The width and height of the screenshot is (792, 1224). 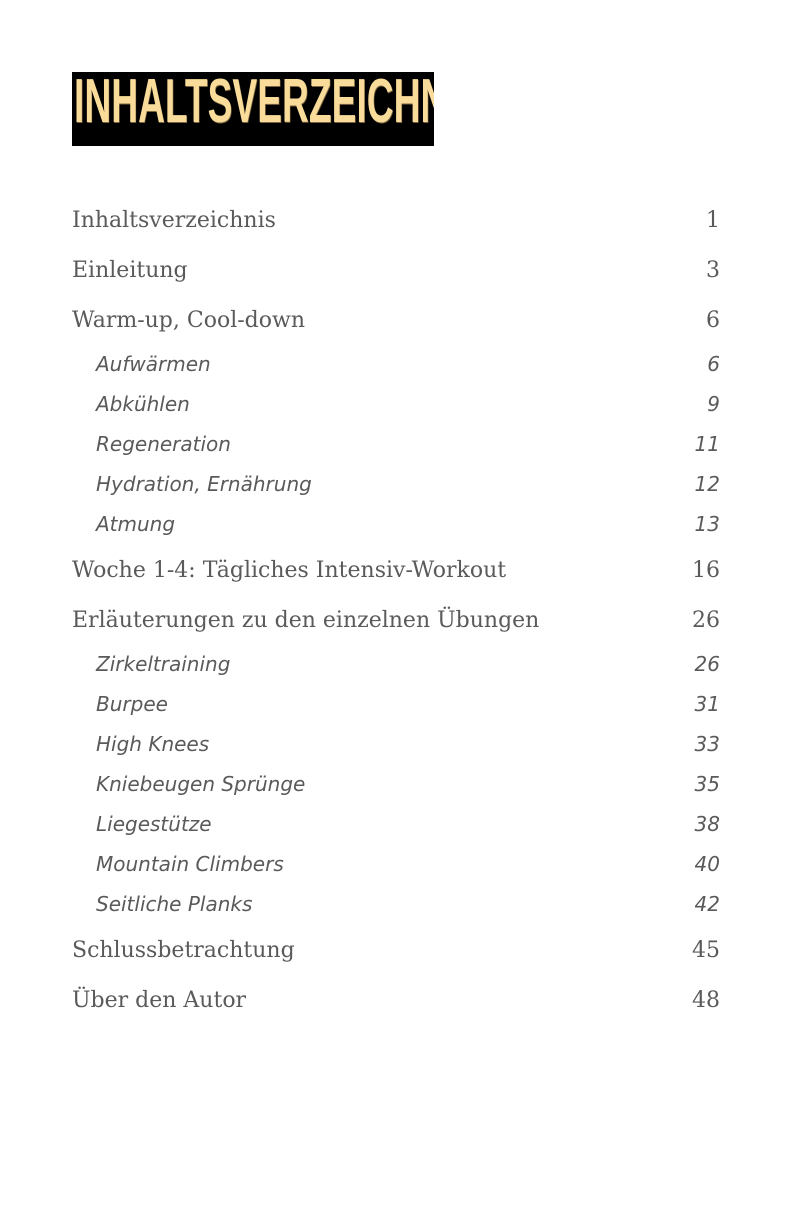 What do you see at coordinates (707, 484) in the screenshot?
I see `toc-entry-page: 12` at bounding box center [707, 484].